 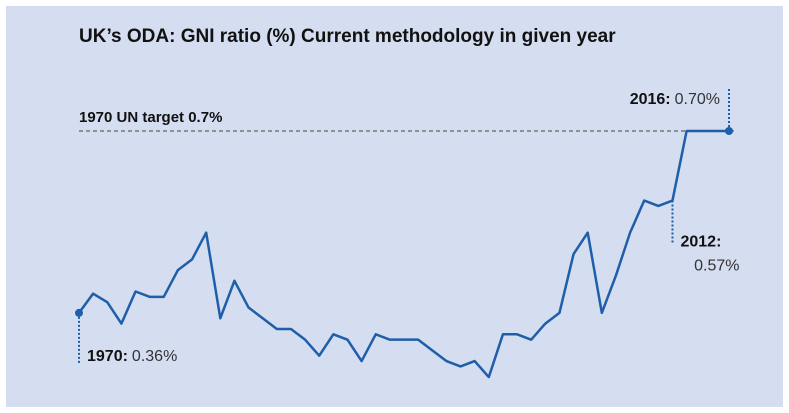 What do you see at coordinates (697, 99) in the screenshot?
I see `annotation-value: 0.70%` at bounding box center [697, 99].